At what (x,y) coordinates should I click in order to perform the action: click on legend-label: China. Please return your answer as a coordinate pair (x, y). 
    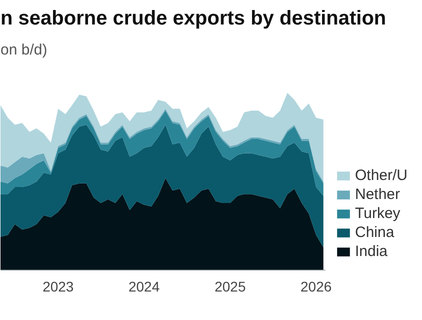
    Looking at the image, I should click on (374, 232).